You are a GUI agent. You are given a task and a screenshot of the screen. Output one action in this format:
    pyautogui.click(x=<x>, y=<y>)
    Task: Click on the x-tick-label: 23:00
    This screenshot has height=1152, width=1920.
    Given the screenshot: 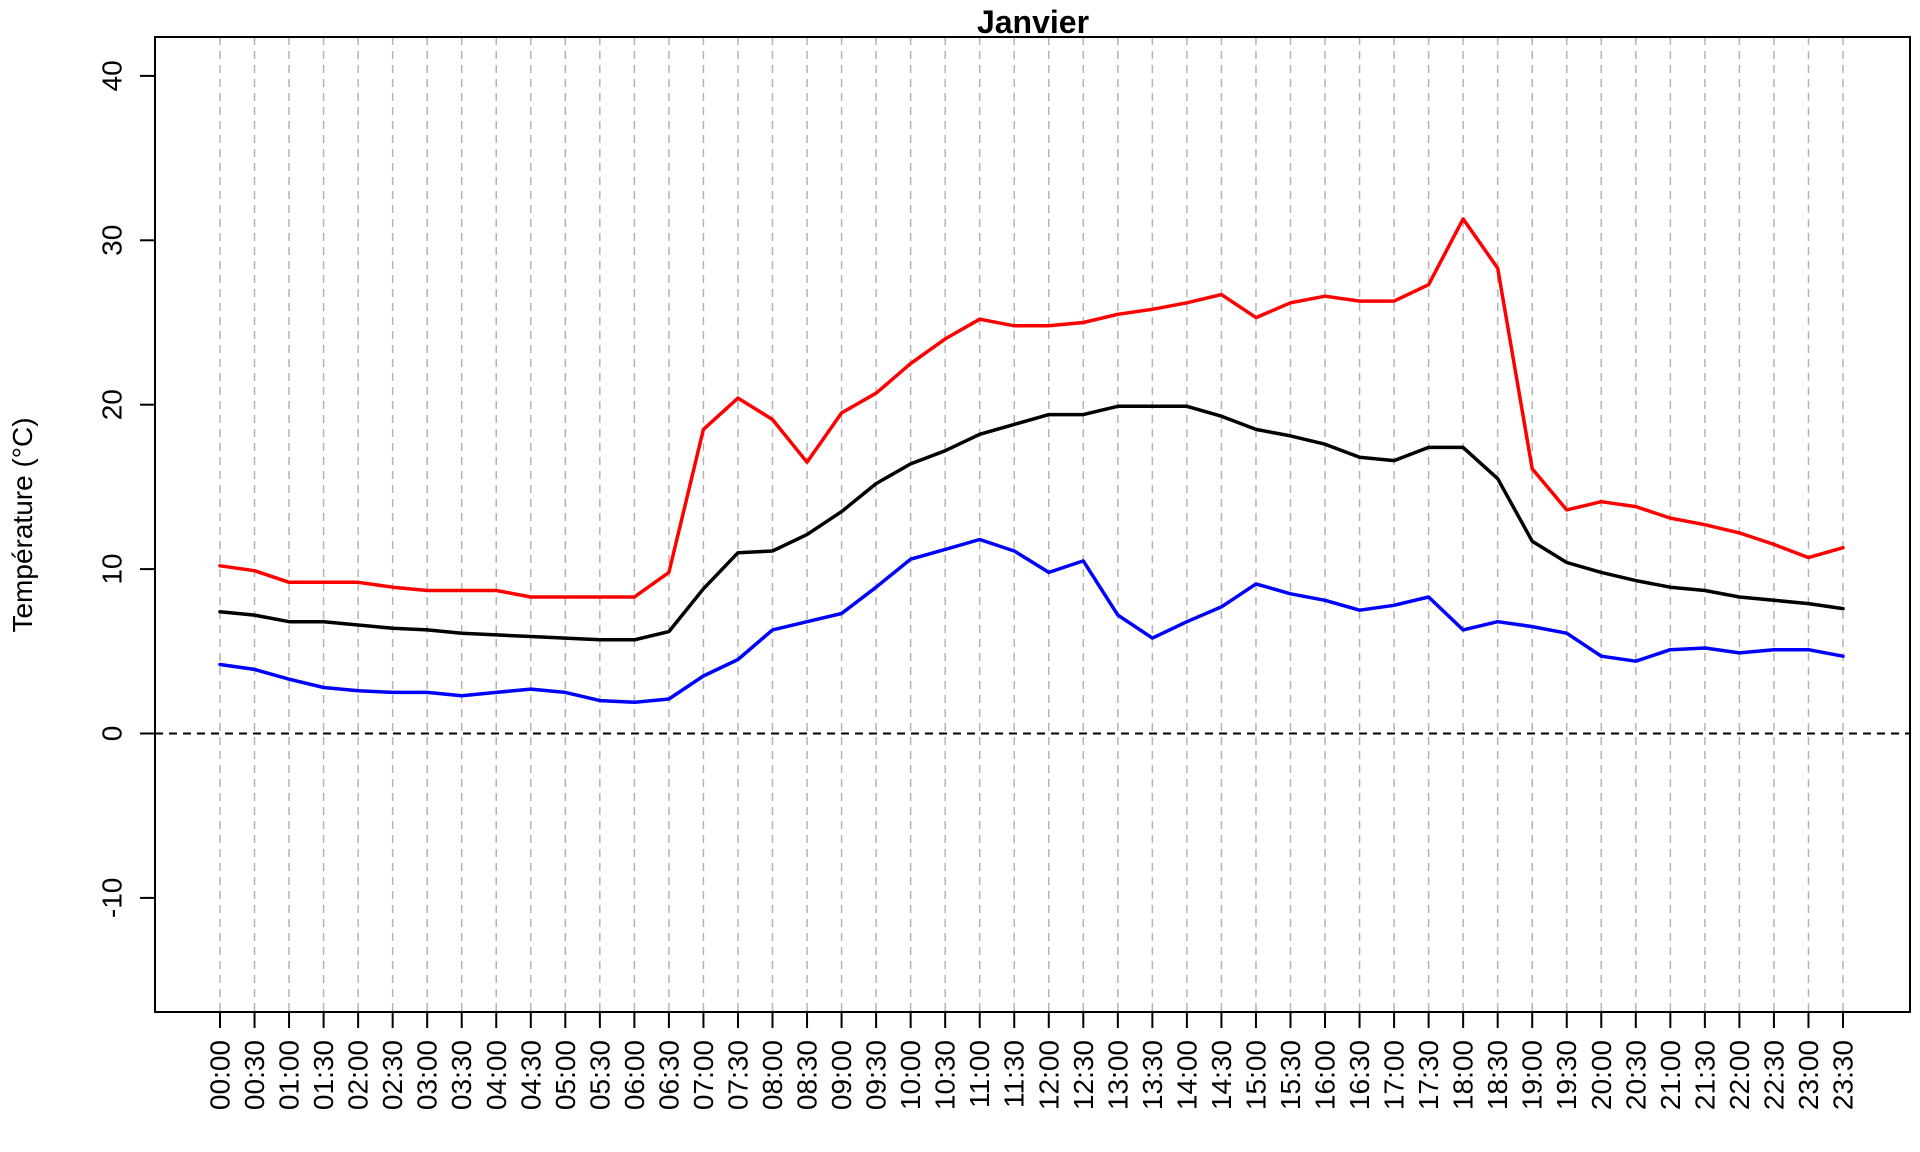 What is the action you would take?
    pyautogui.click(x=1808, y=1075)
    